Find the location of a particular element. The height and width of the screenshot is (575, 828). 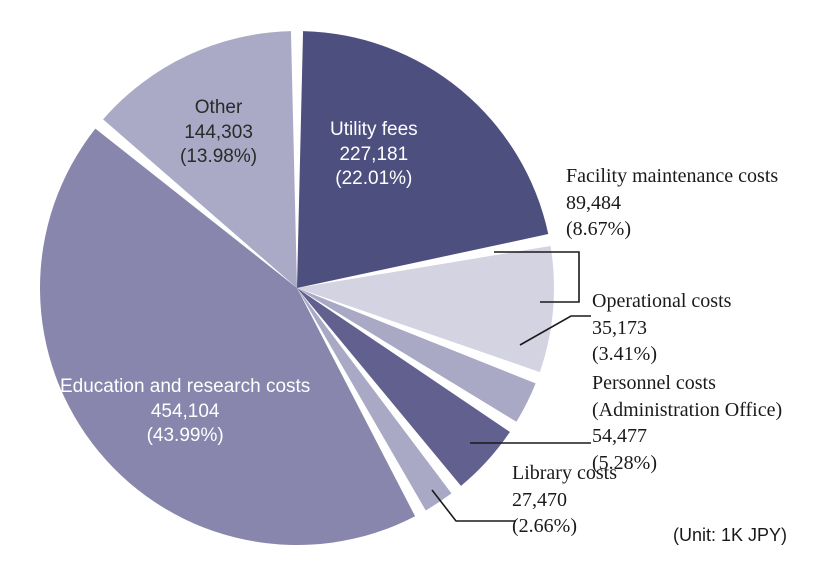

callout-label-name: Library costs is located at coordinates (564, 473).